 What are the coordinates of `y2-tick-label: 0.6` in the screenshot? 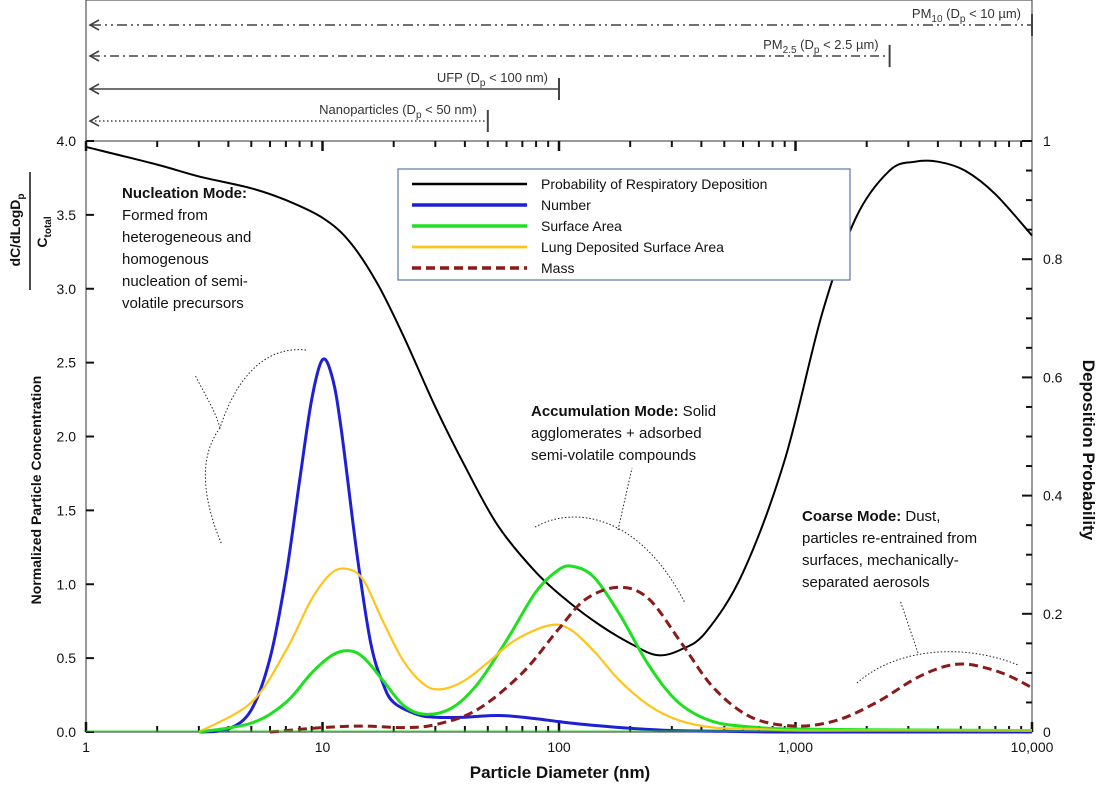 It's located at (1053, 377).